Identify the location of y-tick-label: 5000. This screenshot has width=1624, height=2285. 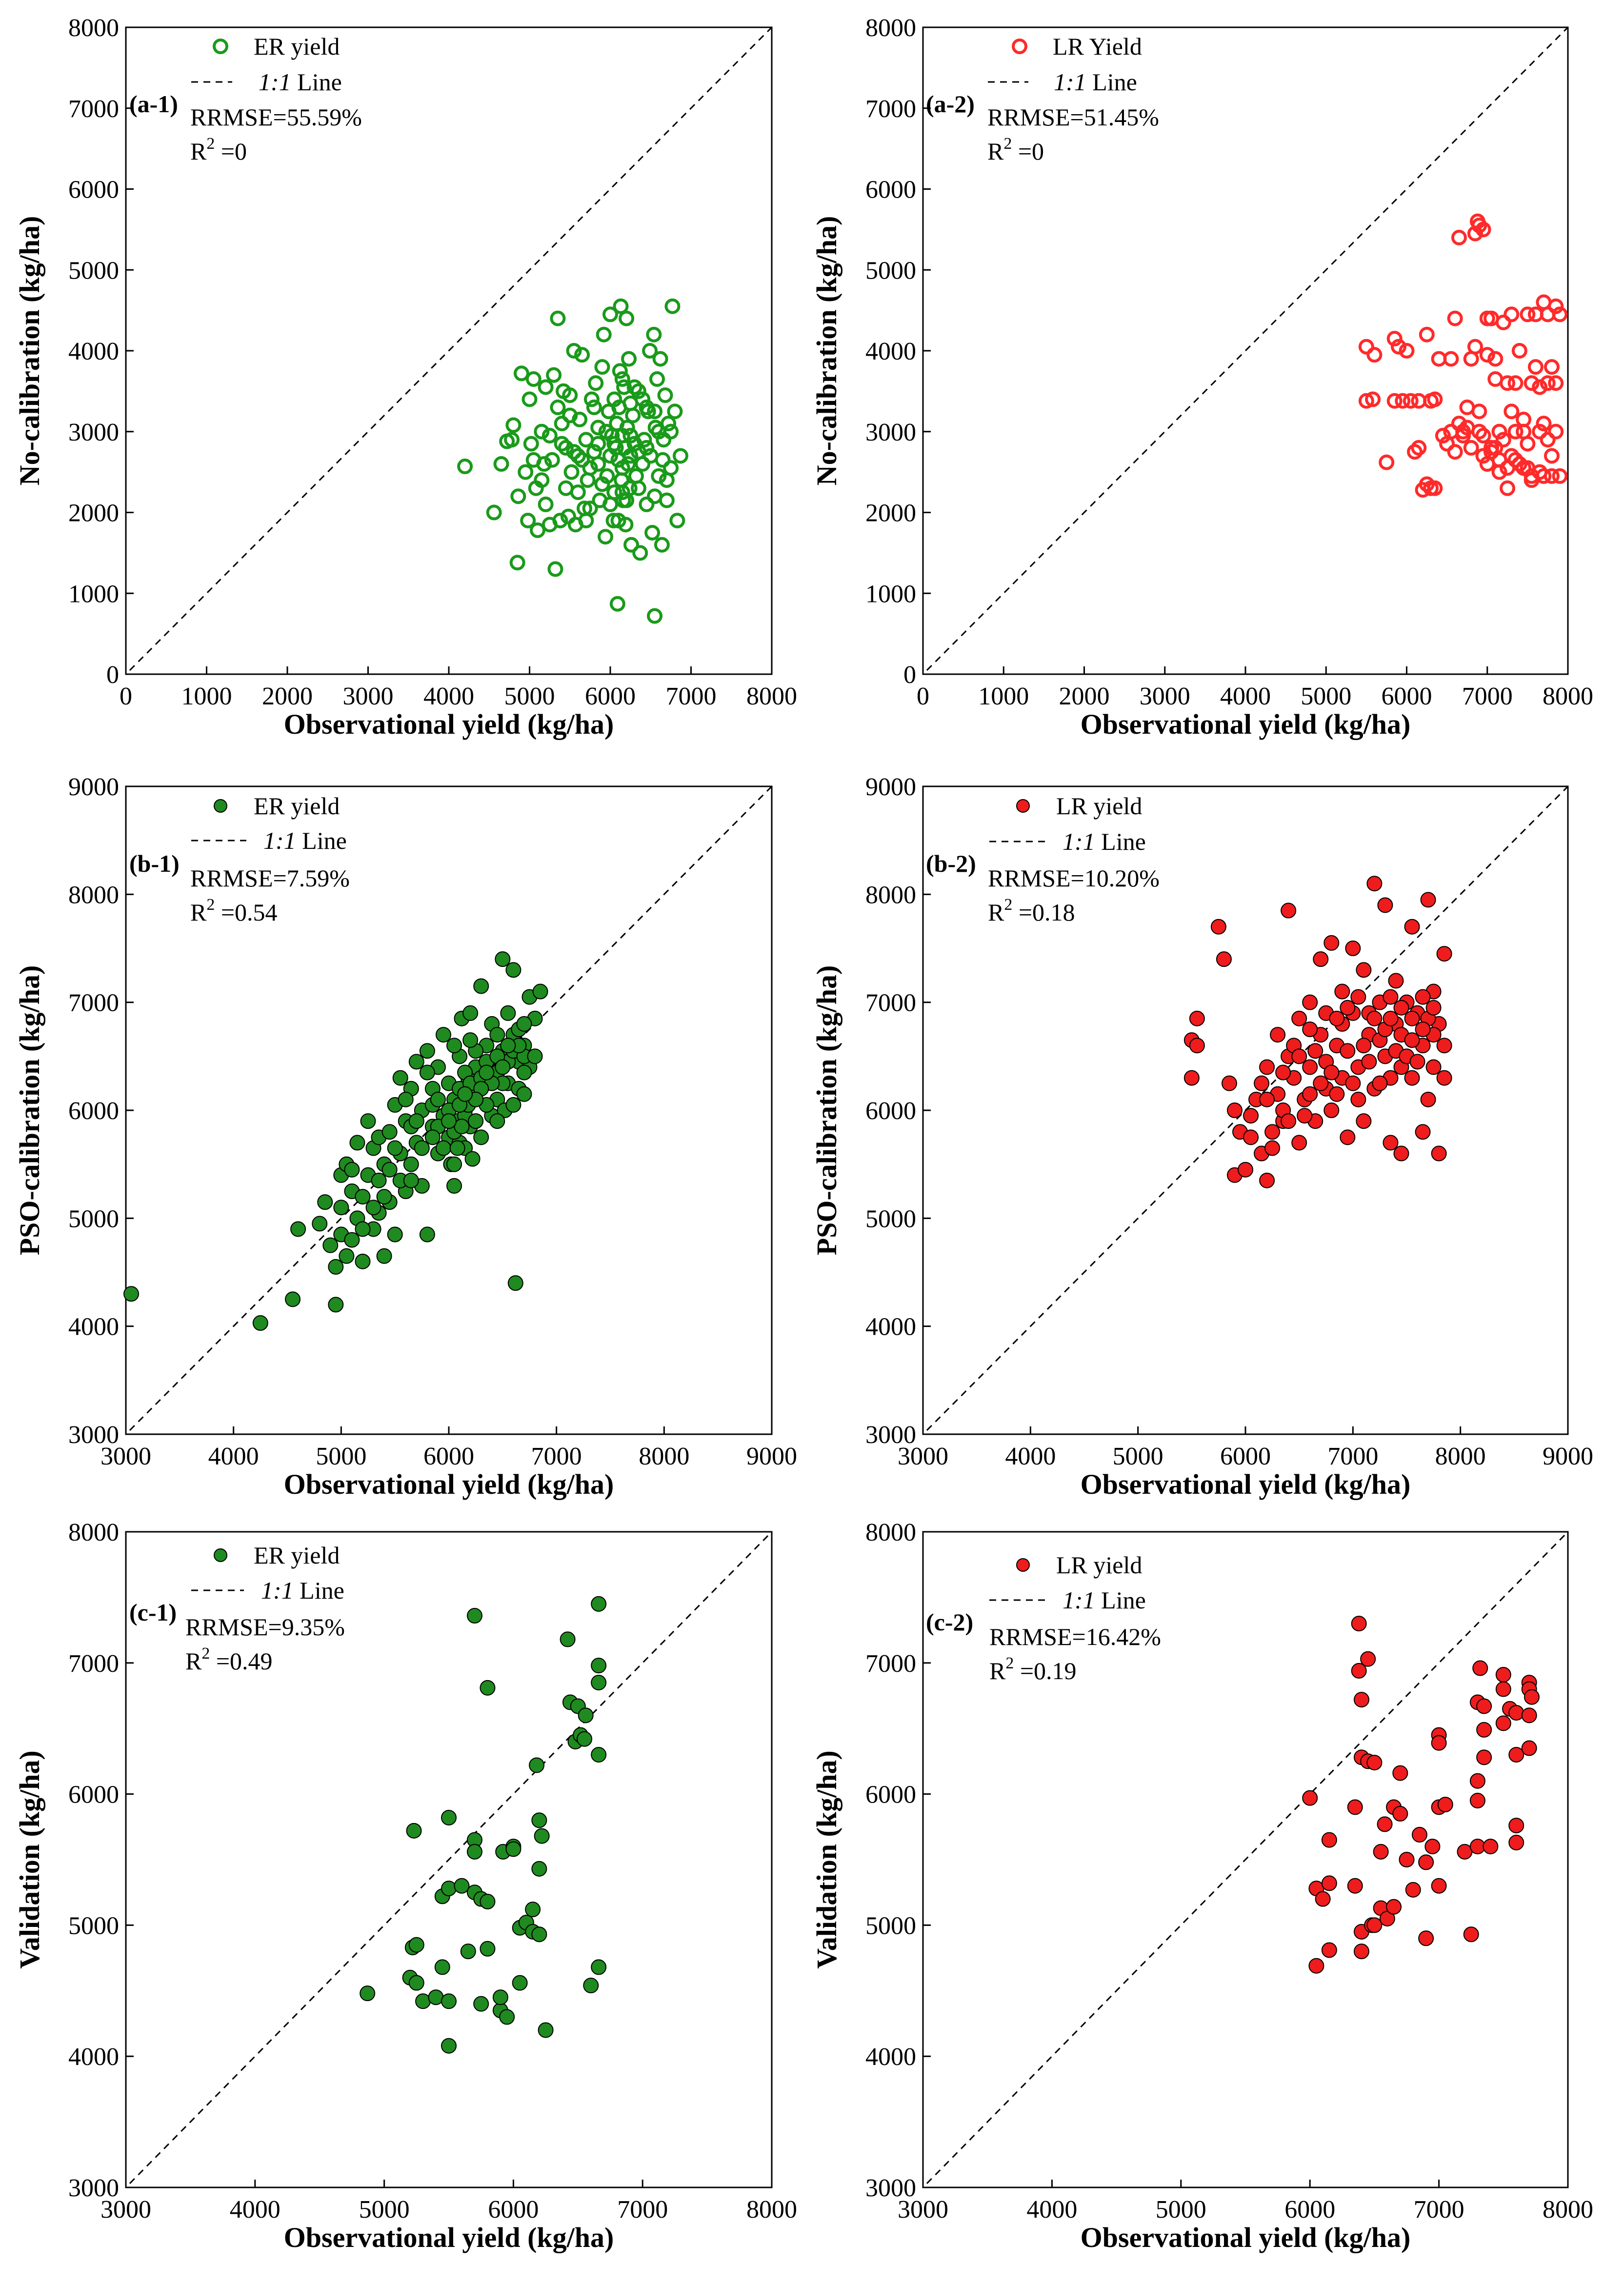
(94, 1926).